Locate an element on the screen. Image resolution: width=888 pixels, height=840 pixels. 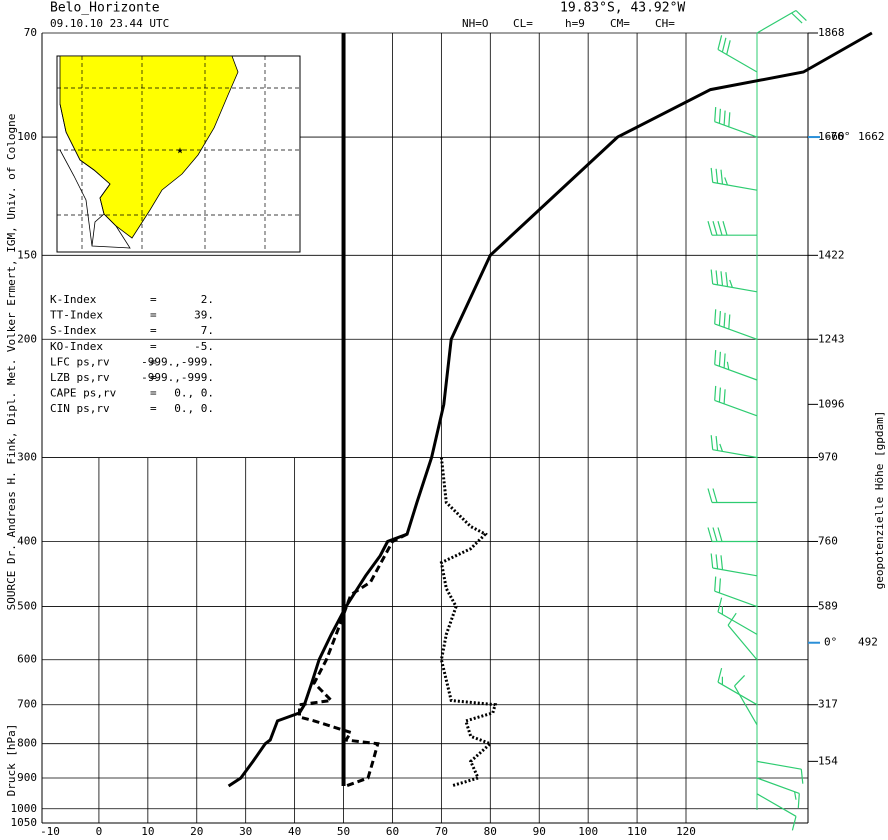
marked-level-height: 1662 is located at coordinates (871, 136).